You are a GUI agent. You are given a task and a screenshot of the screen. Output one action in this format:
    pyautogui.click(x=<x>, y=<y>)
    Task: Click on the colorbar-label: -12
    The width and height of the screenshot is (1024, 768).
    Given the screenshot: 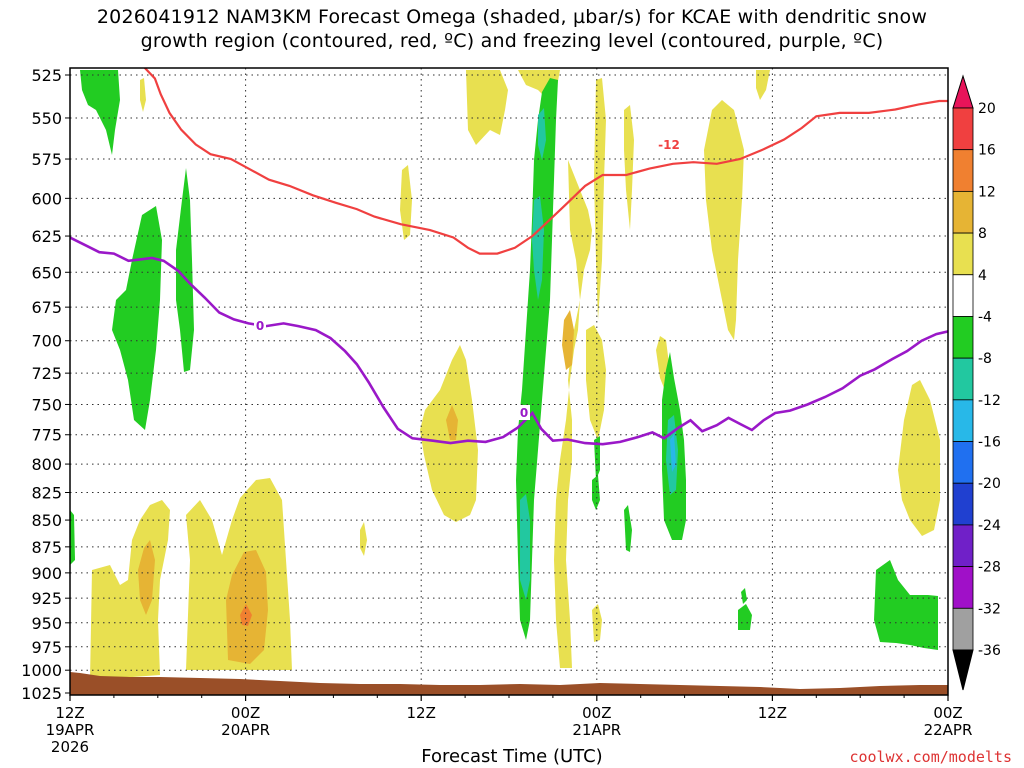 What is the action you would take?
    pyautogui.click(x=989, y=401)
    